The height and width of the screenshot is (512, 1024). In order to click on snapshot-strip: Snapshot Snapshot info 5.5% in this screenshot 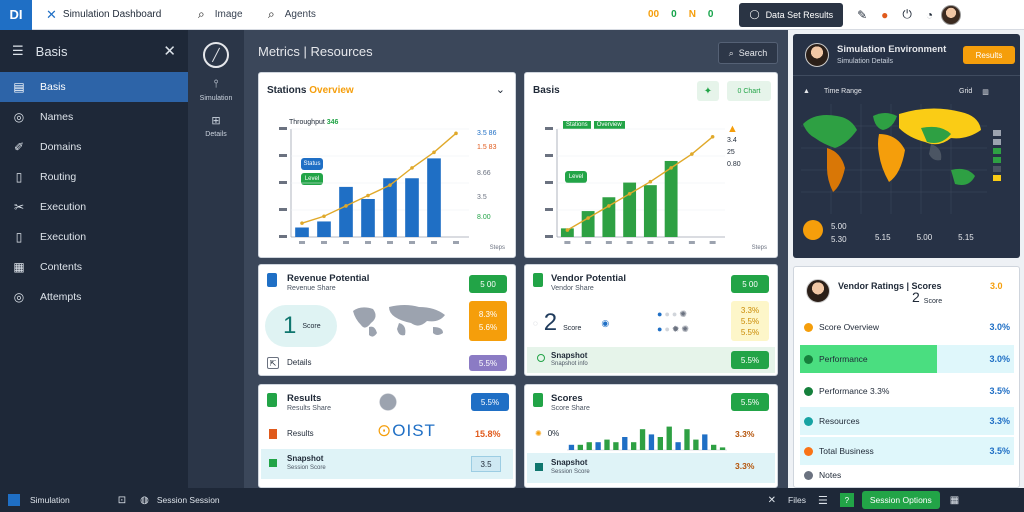, I will do `click(651, 360)`.